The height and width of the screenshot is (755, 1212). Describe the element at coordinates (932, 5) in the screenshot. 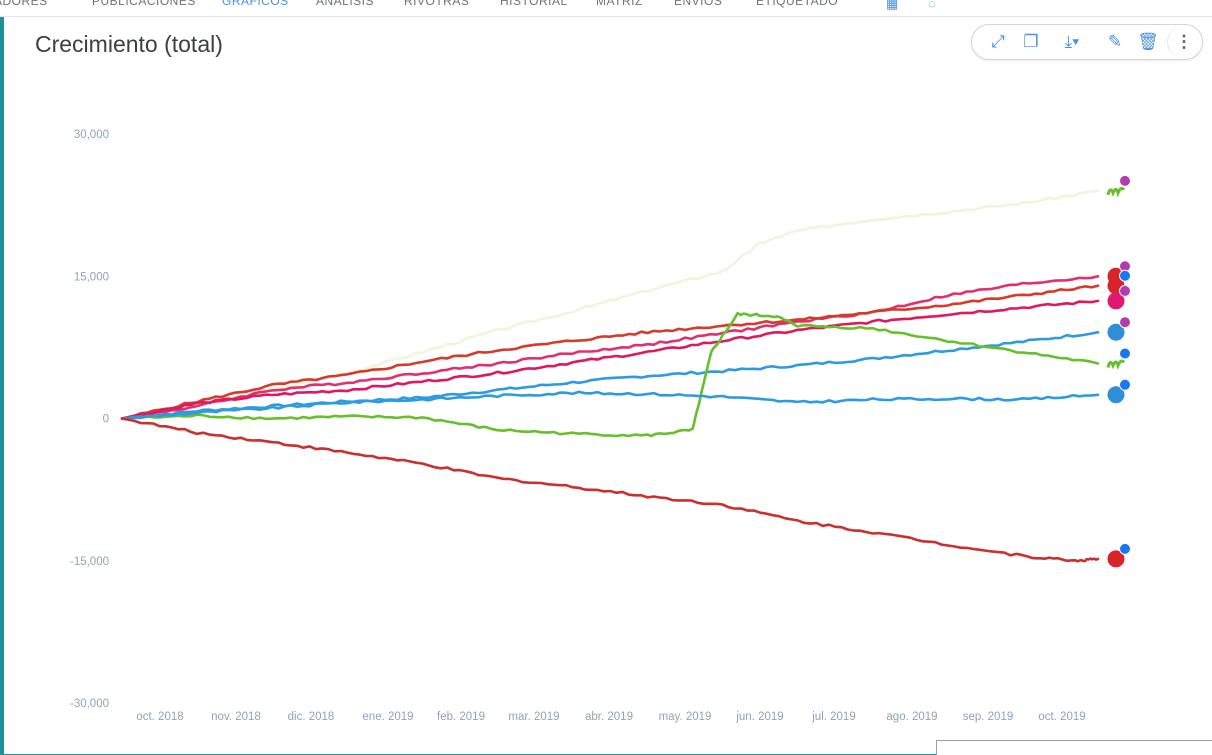

I see `info-icon: ◌` at that location.